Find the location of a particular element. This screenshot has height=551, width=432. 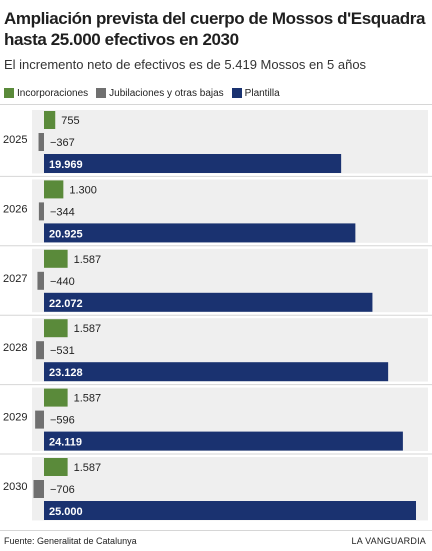

bar-plantilla-2029 is located at coordinates (223, 441).